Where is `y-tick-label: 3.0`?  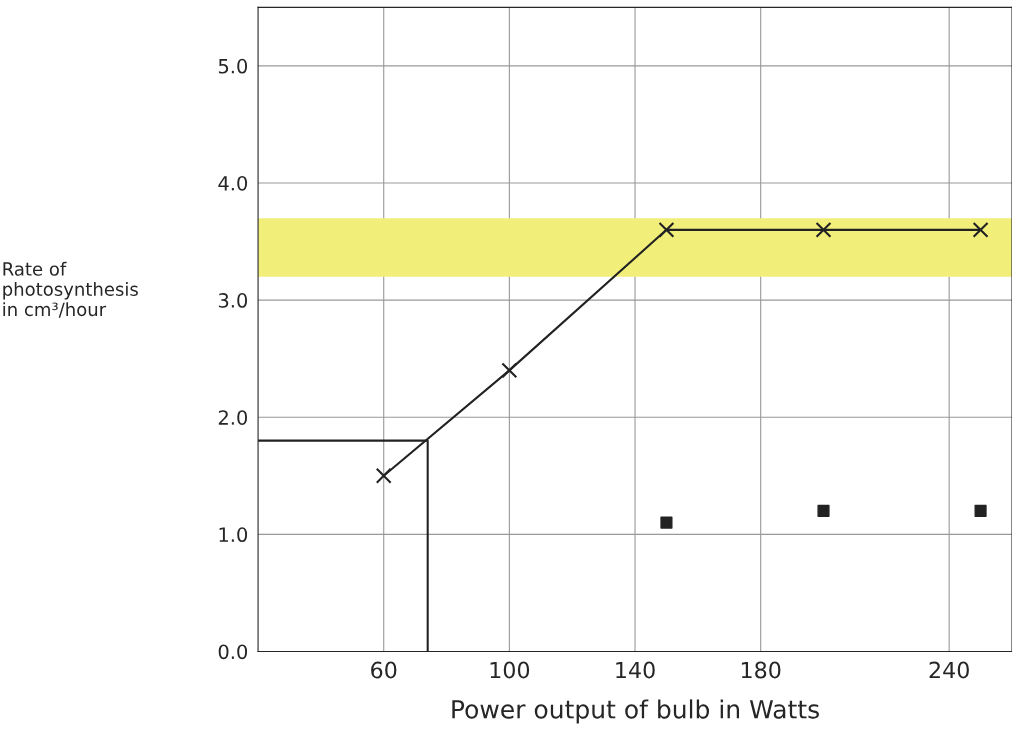
y-tick-label: 3.0 is located at coordinates (233, 300).